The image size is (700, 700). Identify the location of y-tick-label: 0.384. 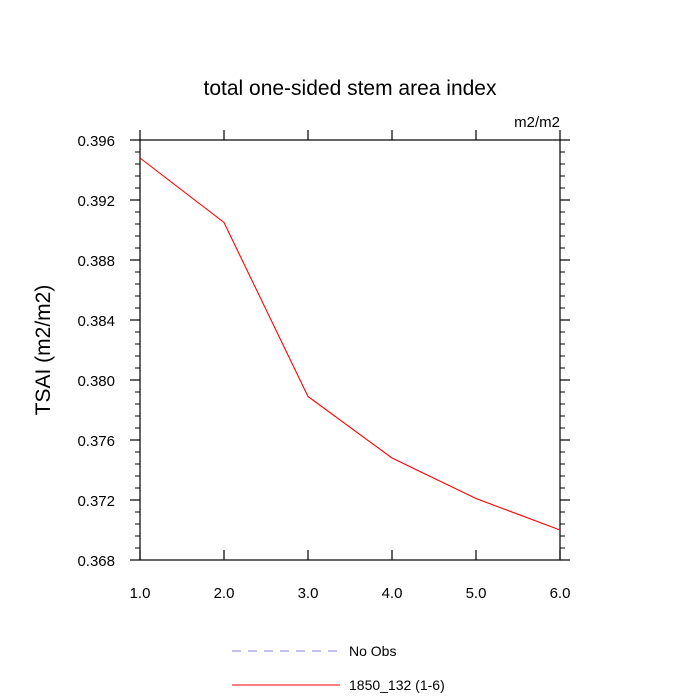
(96, 321).